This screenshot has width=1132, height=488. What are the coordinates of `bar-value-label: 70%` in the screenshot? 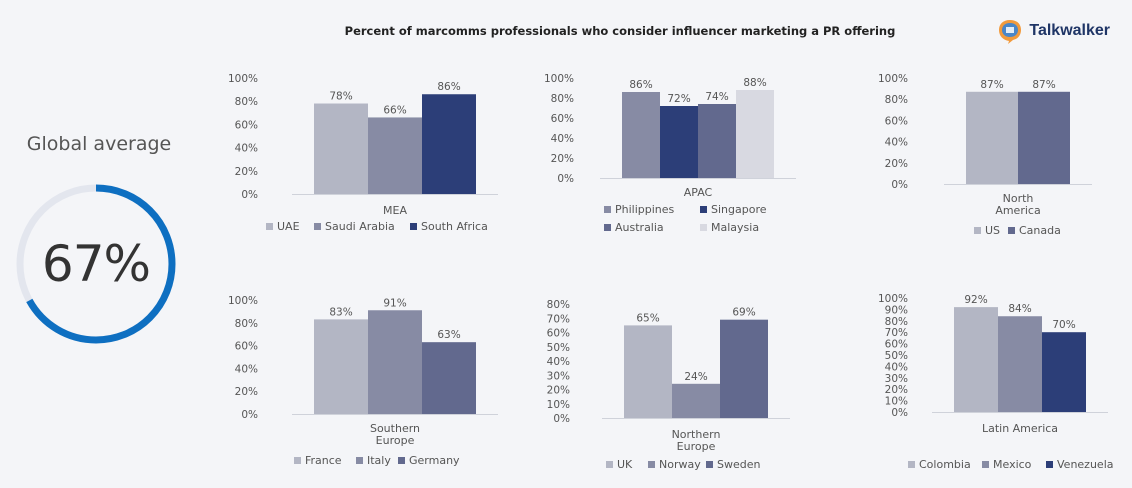 It's located at (1063, 325).